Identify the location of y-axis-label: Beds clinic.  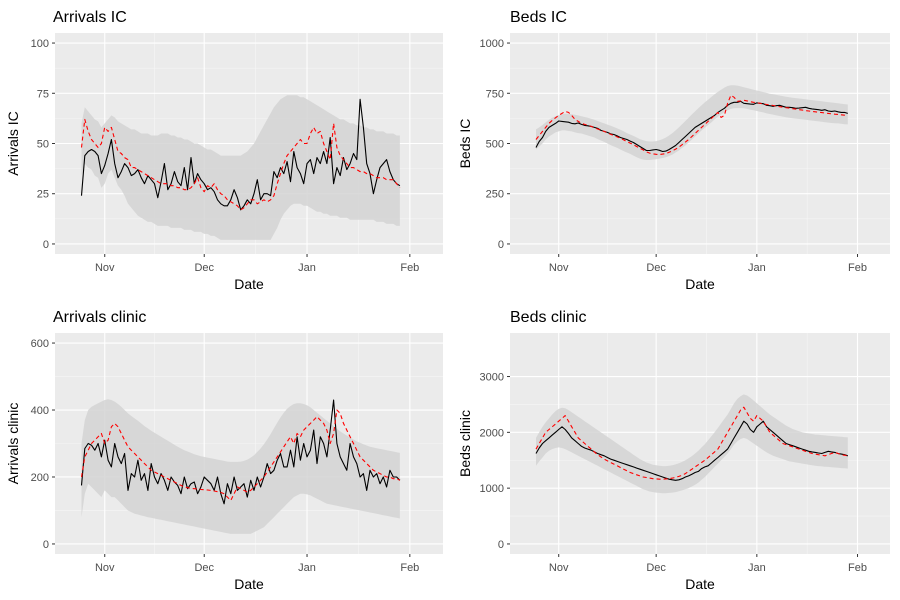
(465, 443).